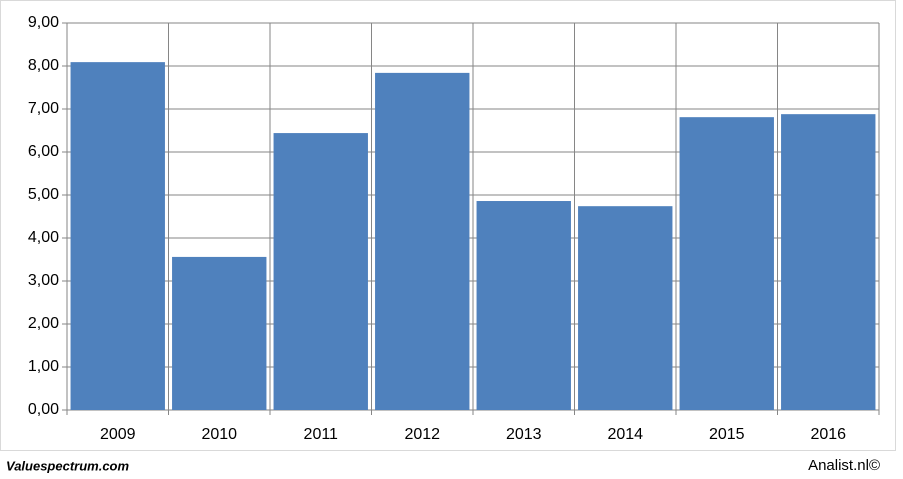 This screenshot has height=479, width=903. What do you see at coordinates (43, 237) in the screenshot?
I see `y-tick-label: 4,00` at bounding box center [43, 237].